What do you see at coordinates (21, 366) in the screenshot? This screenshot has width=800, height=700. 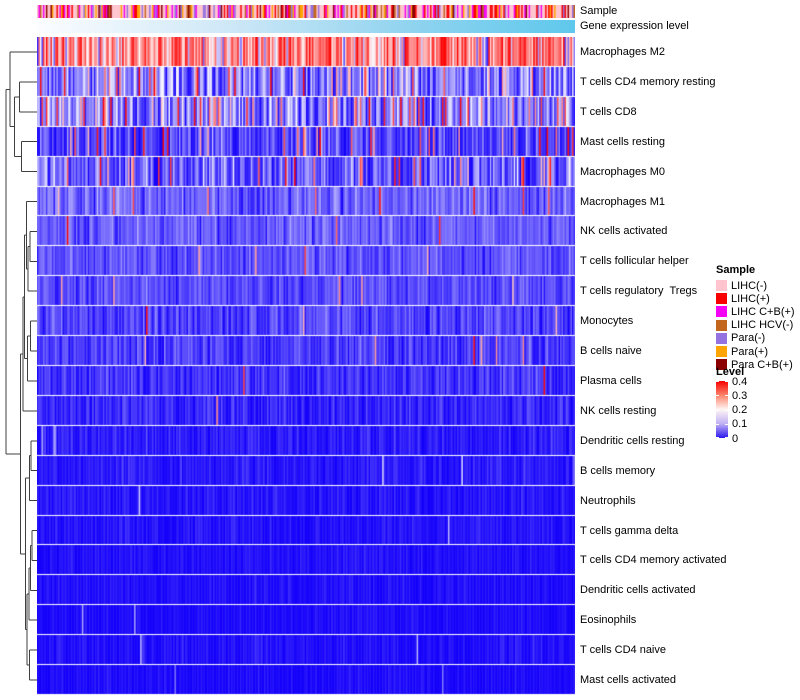 I see `dendrogram` at bounding box center [21, 366].